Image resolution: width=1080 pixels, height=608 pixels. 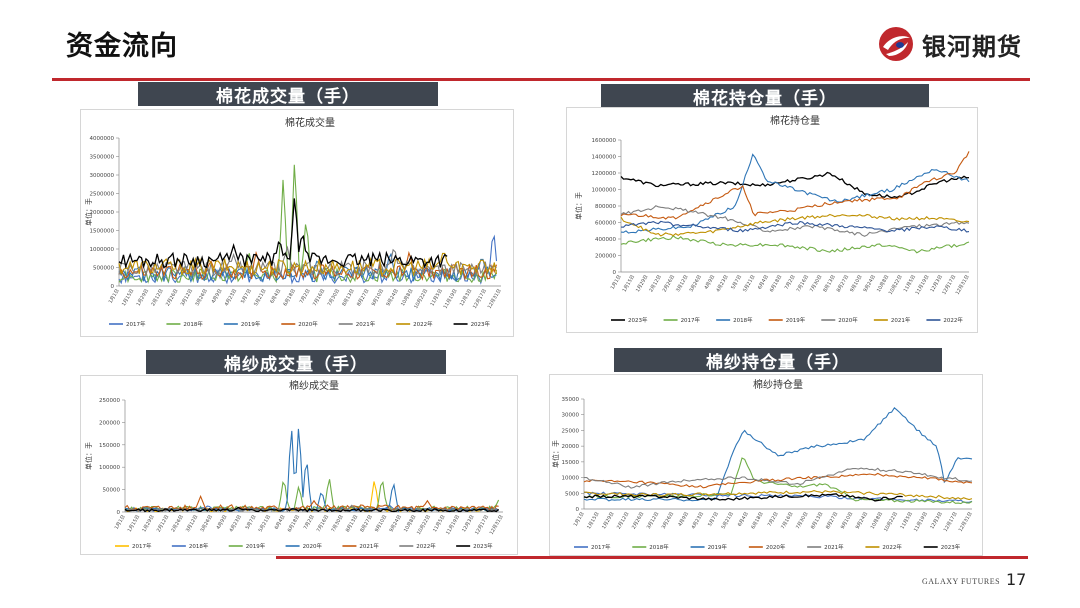 I want to click on x-tick-label: 8月27日, so click(x=832, y=520).